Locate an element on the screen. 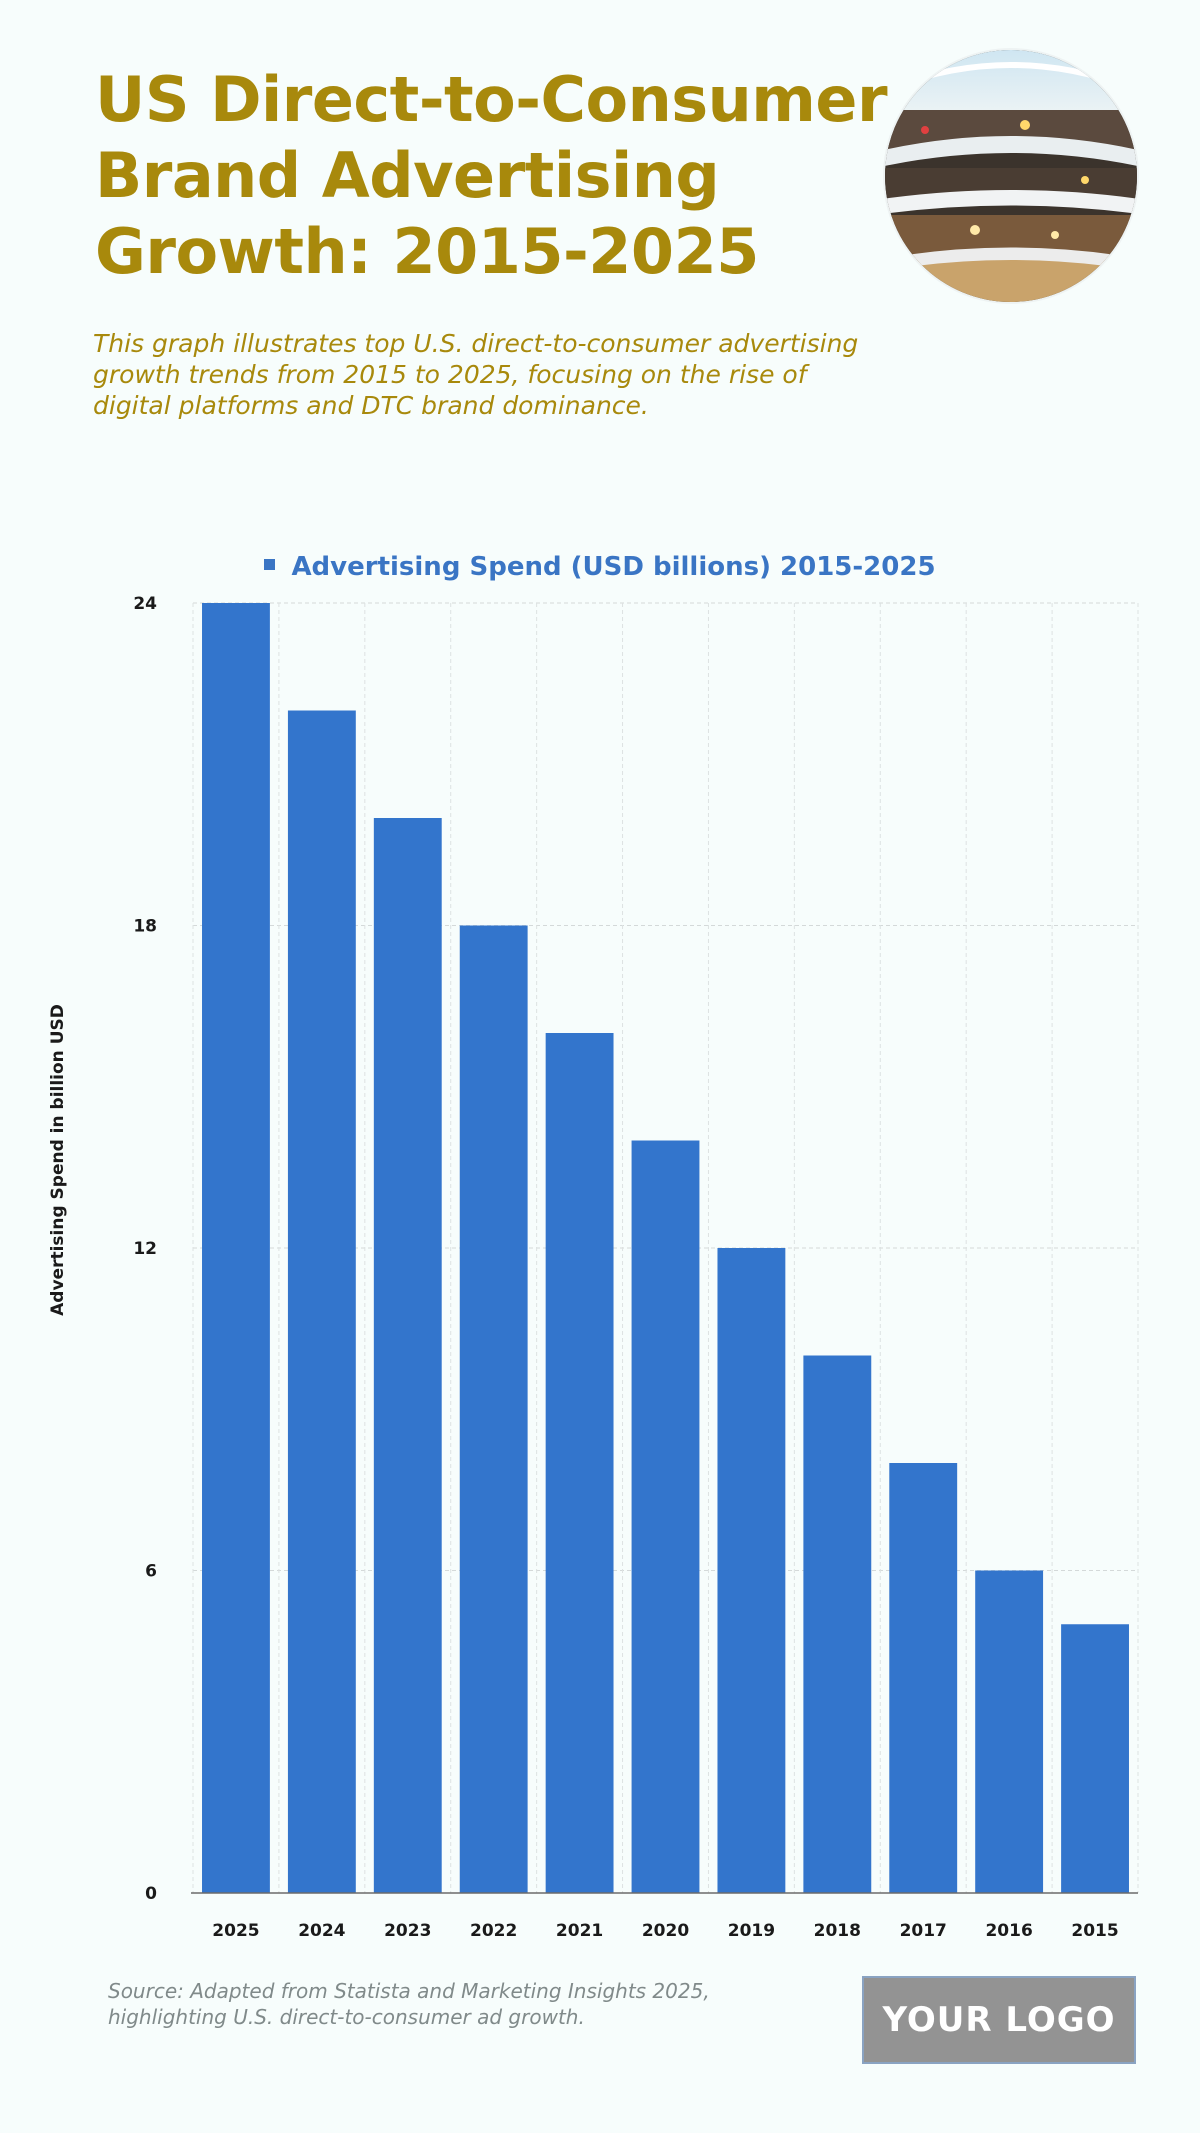 This screenshot has height=2133, width=1200. x-tick-label: 2015 is located at coordinates (1094, 1931).